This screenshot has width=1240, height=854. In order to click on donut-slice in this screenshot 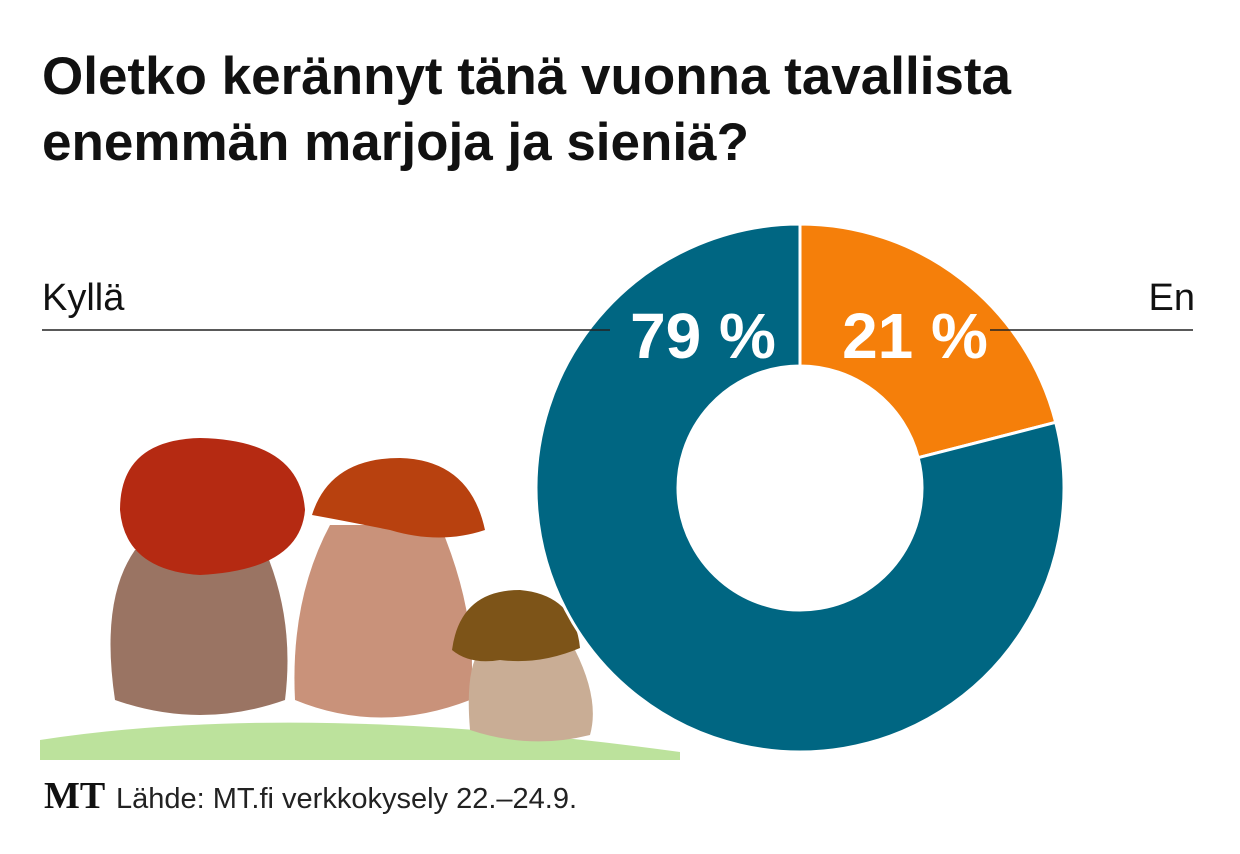, I will do `click(928, 341)`.